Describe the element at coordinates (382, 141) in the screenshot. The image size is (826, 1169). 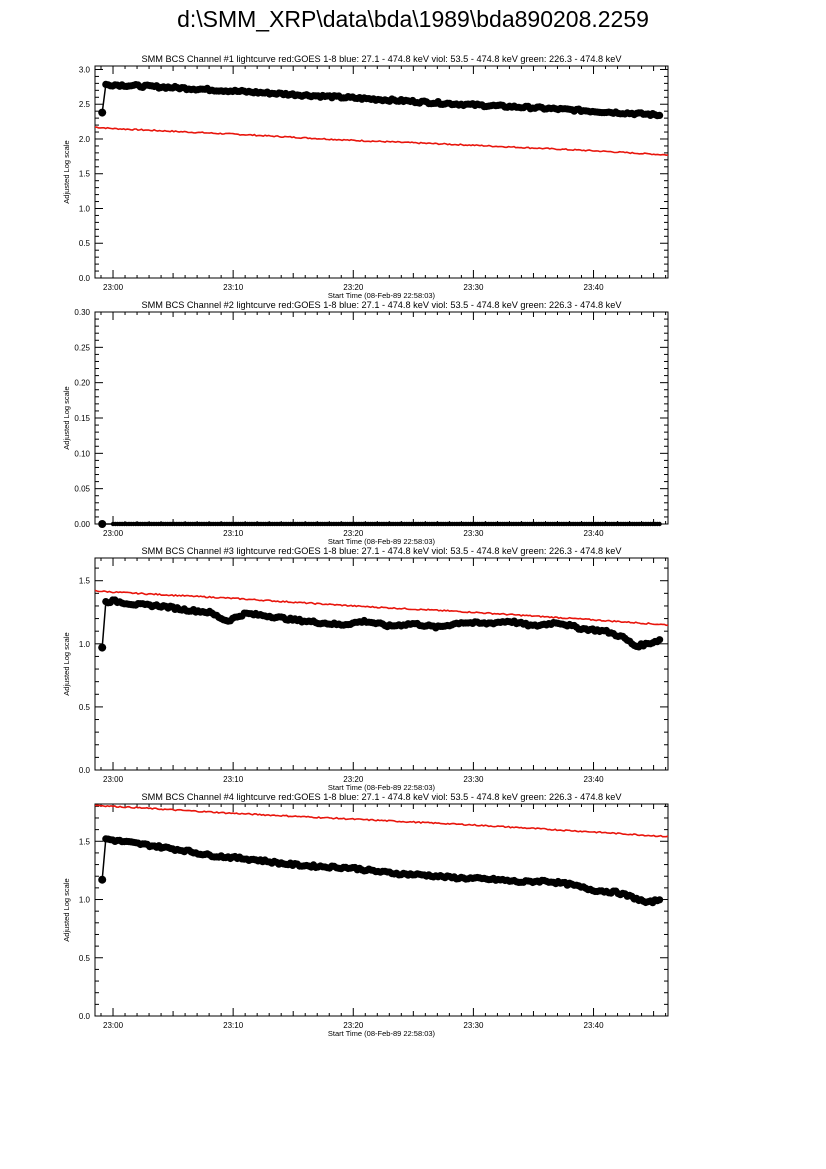
I see `panel1-goes-line` at that location.